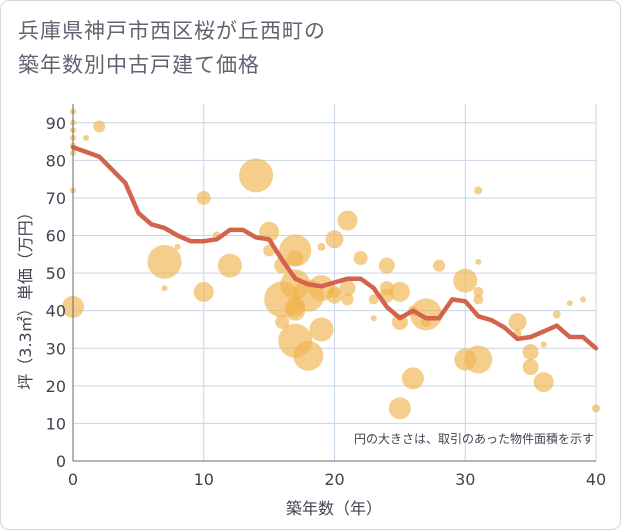  Describe the element at coordinates (56, 198) in the screenshot. I see `y-tick-label: 70` at that location.